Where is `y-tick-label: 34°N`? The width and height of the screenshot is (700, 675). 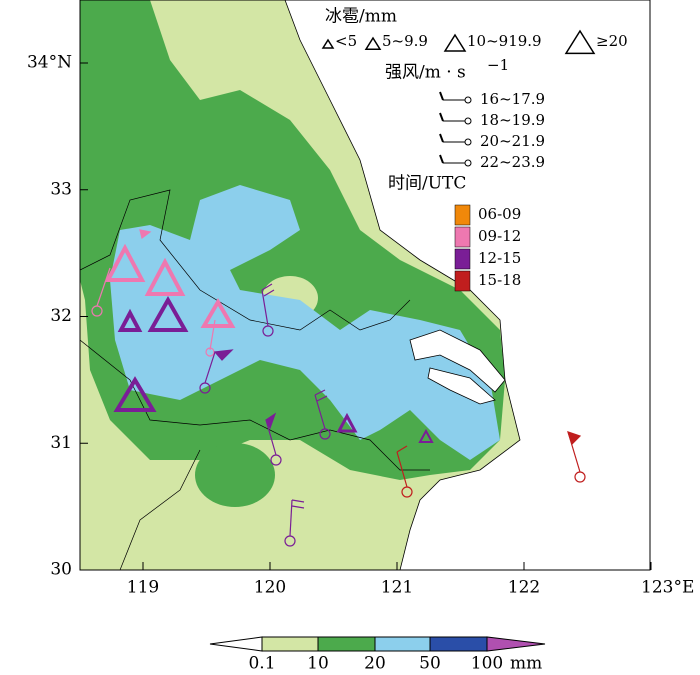
y-tick-label: 34°N is located at coordinates (49, 63).